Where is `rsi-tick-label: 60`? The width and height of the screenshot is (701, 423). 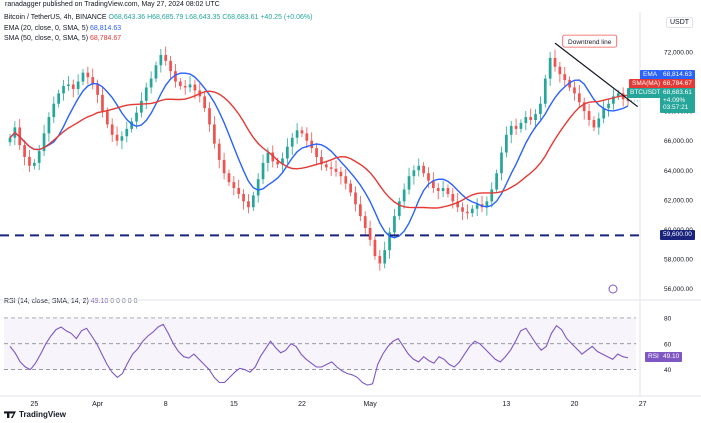 rsi-tick-label: 60 is located at coordinates (668, 344).